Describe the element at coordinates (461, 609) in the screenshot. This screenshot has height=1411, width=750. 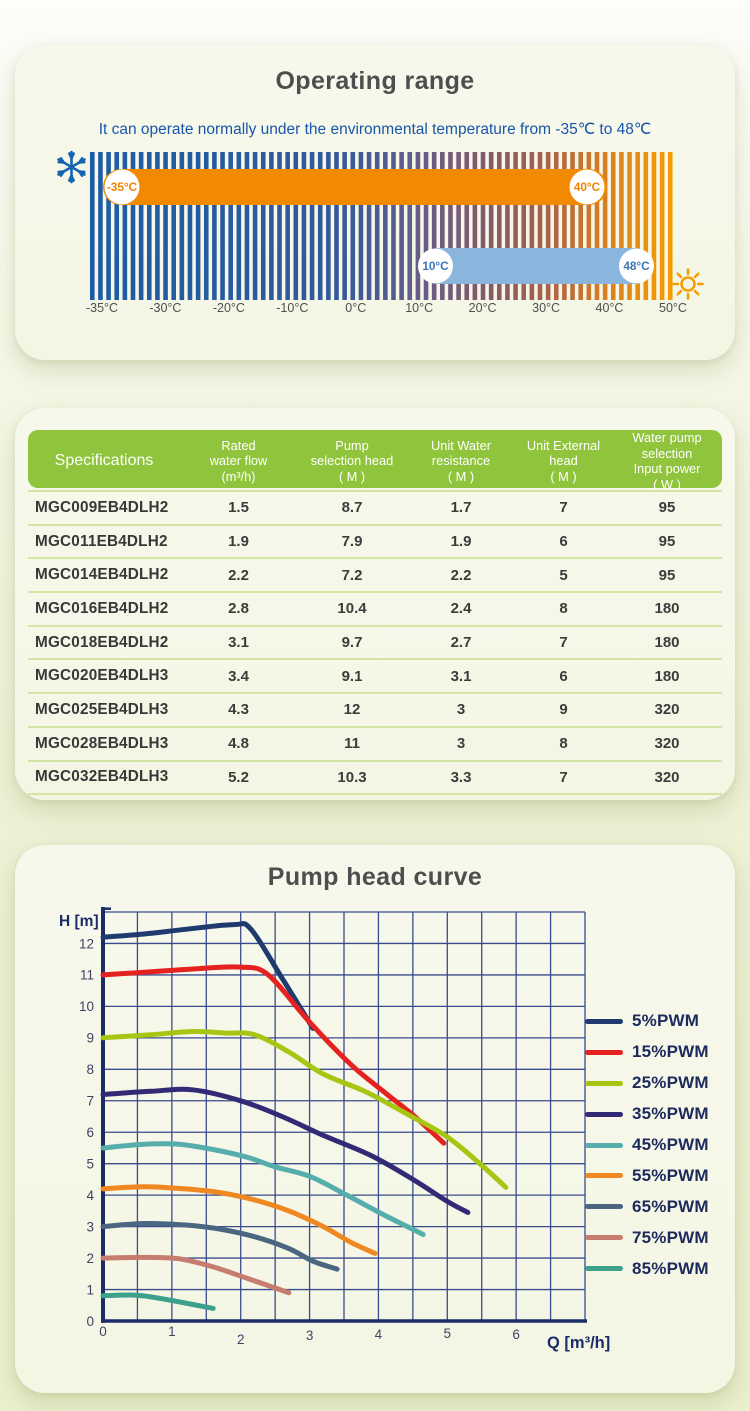
I see `spec-value-cell: 2.4` at that location.